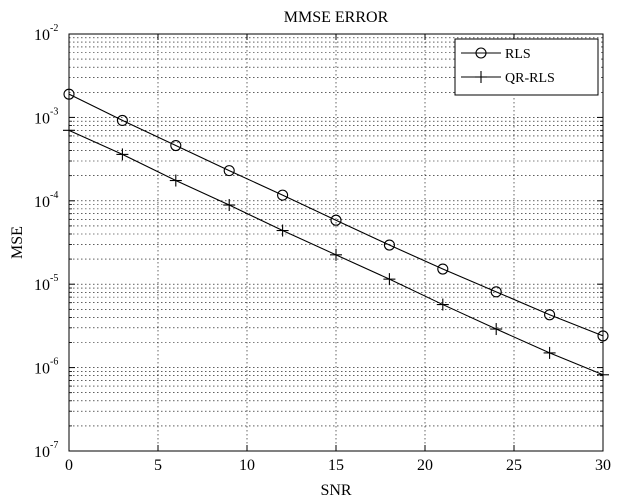 This screenshot has height=501, width=623. Describe the element at coordinates (530, 78) in the screenshot. I see `legend-label: QR-RLS` at that location.